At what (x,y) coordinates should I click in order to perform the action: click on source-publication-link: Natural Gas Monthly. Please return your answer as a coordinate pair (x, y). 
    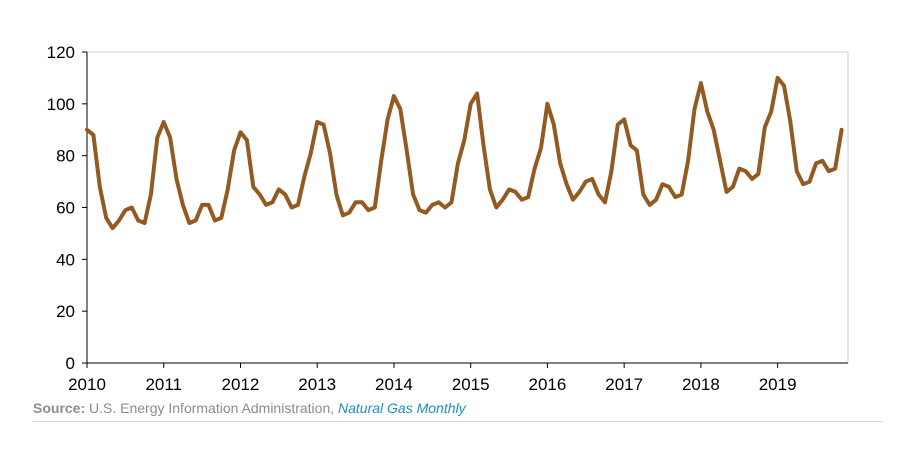
    Looking at the image, I should click on (402, 408).